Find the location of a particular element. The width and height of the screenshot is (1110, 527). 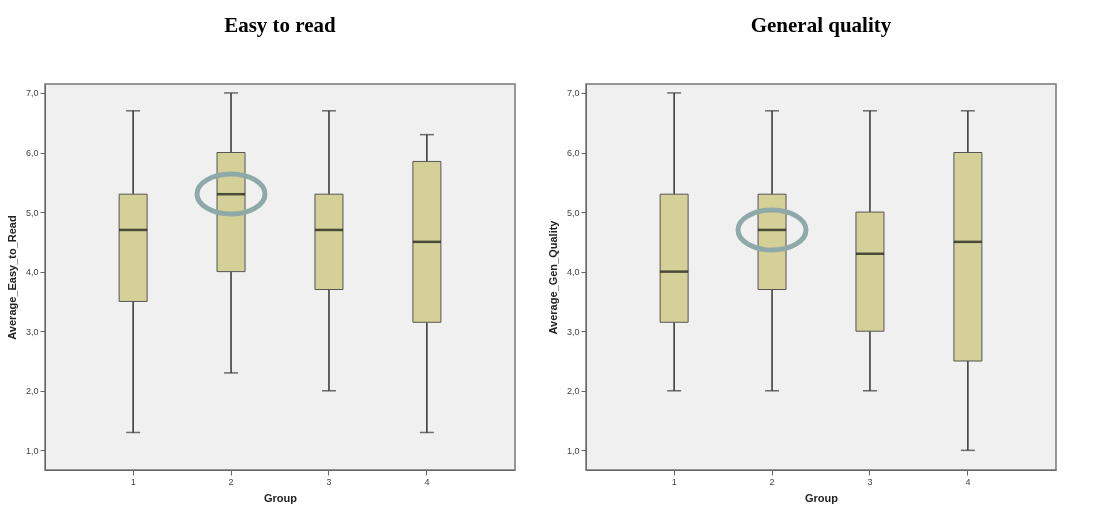

chart-title: Easy to read is located at coordinates (280, 25).